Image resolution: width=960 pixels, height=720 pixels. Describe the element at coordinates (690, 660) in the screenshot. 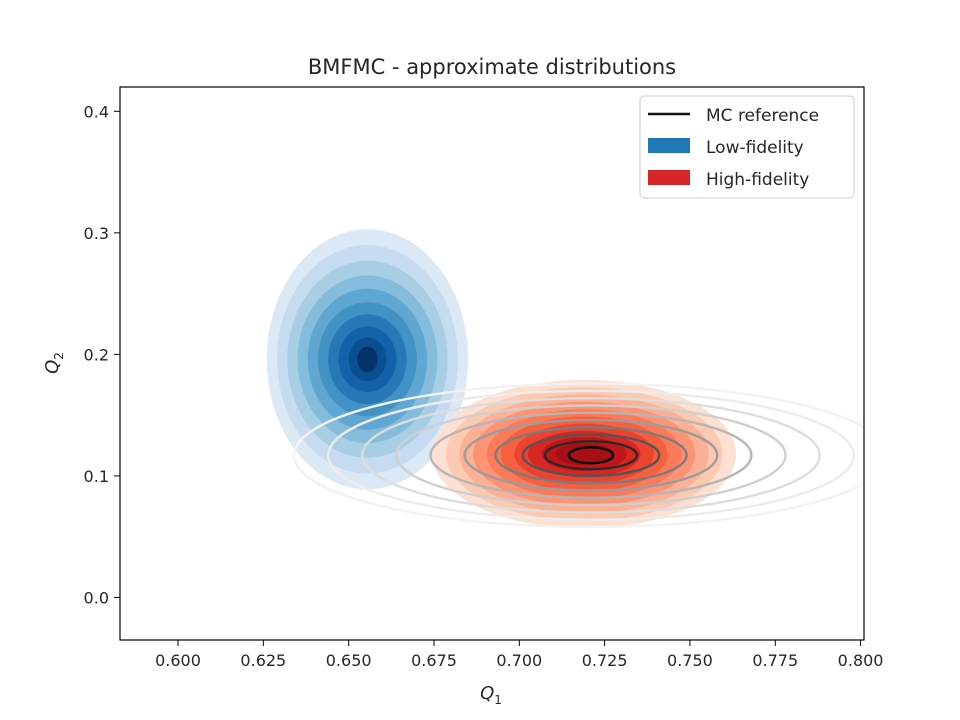

I see `x-tick-label: 0.750` at that location.